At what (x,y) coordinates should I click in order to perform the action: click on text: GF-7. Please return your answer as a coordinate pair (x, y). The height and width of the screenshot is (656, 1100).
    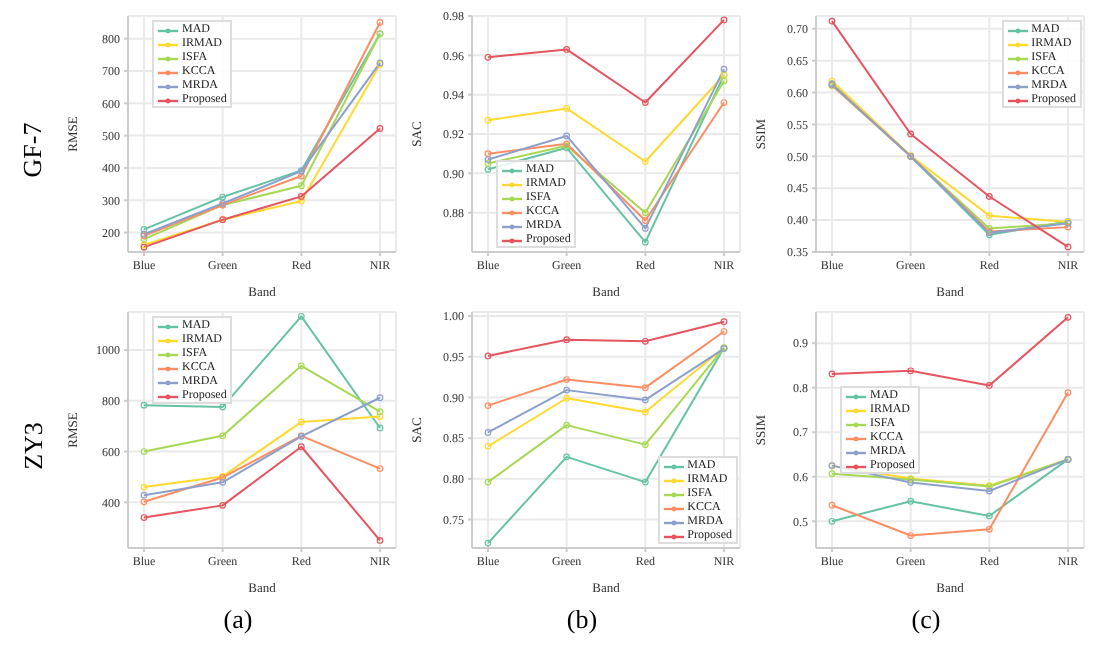
    Looking at the image, I should click on (33, 150).